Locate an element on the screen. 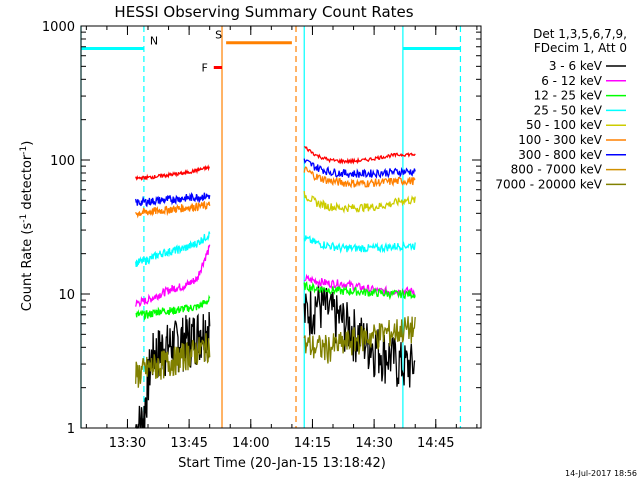  legend-label-0: 3 - 6 keV is located at coordinates (576, 66).